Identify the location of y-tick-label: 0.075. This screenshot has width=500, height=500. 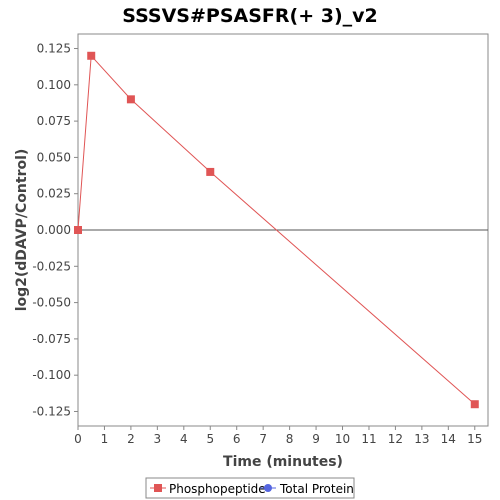
(54, 121).